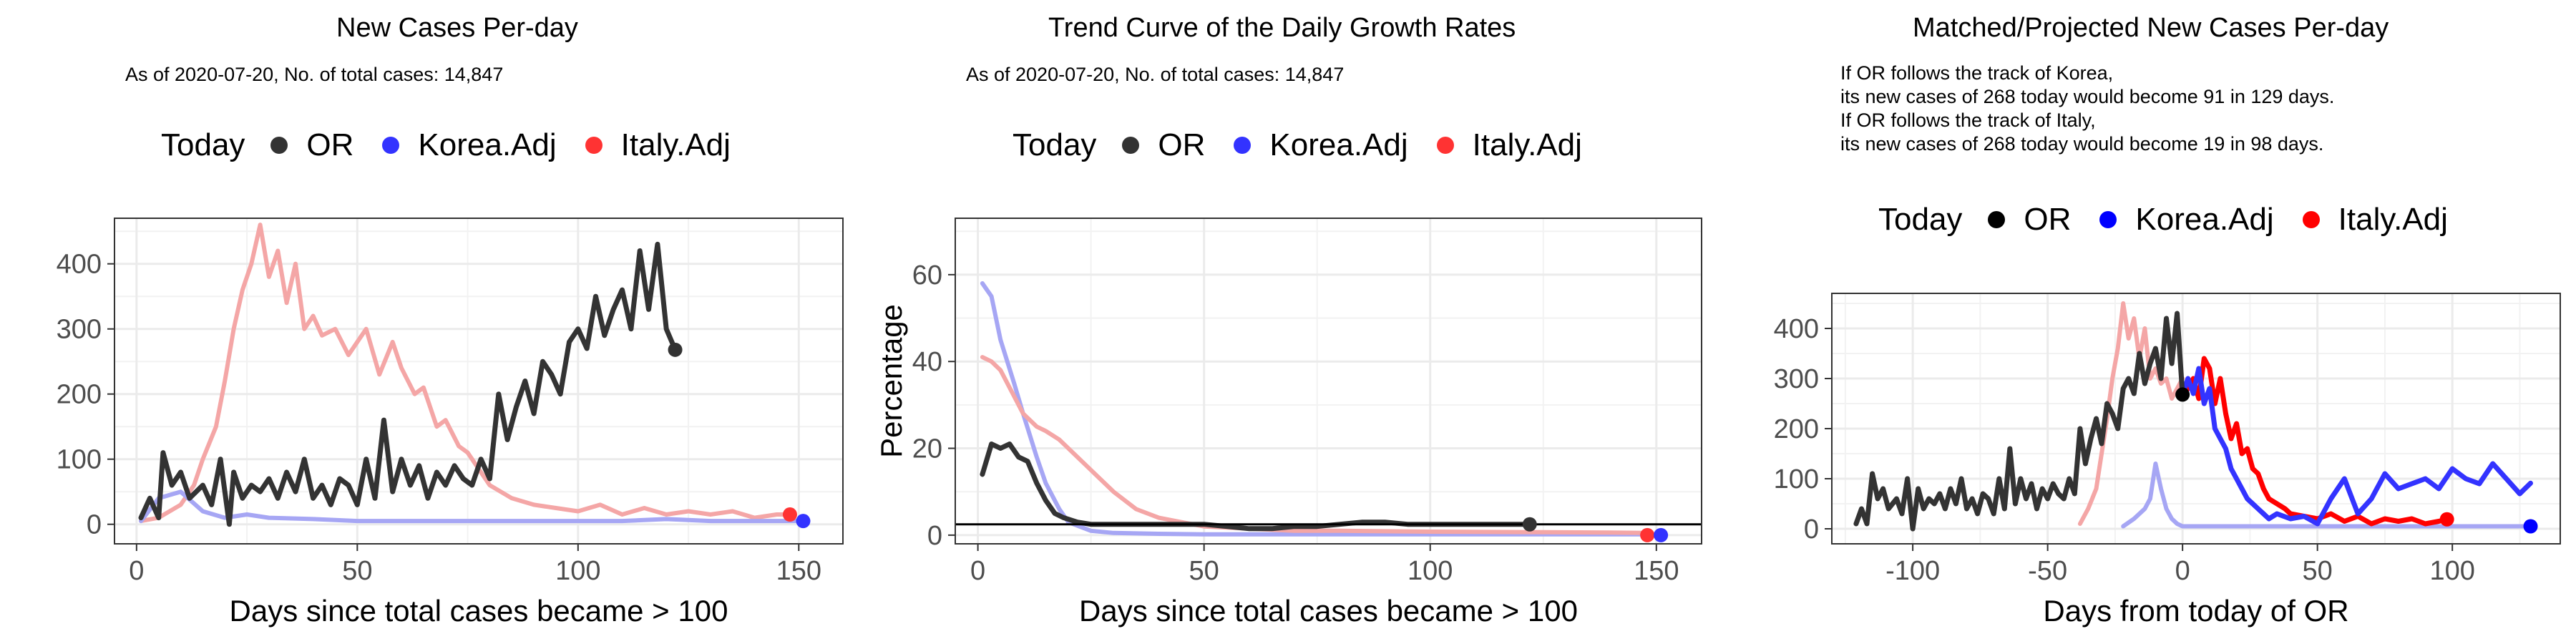 This screenshot has height=644, width=2576. I want to click on legend-dot-italy, so click(1445, 145).